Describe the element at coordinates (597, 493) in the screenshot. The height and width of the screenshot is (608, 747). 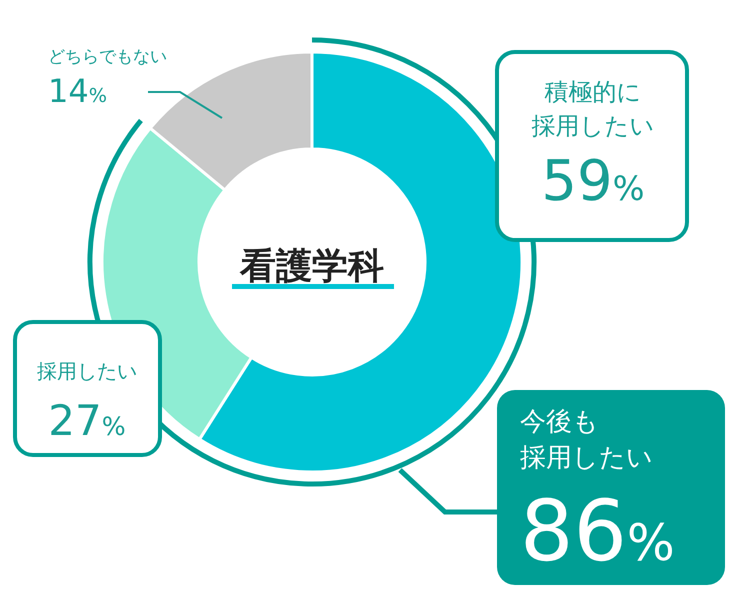
I see `text: 今後も採用したい86%` at that location.